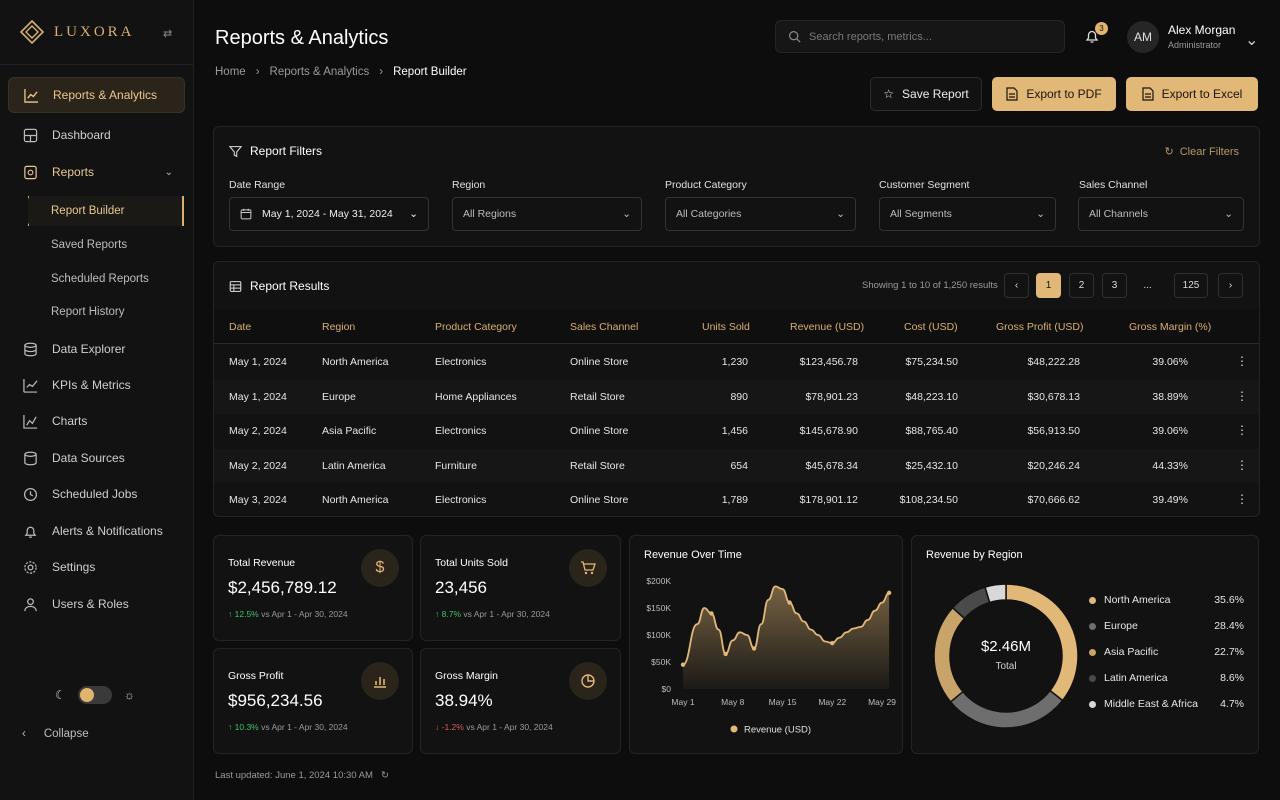 The width and height of the screenshot is (1280, 800). Describe the element at coordinates (32, 32) in the screenshot. I see `luxora-logo-icon` at that location.